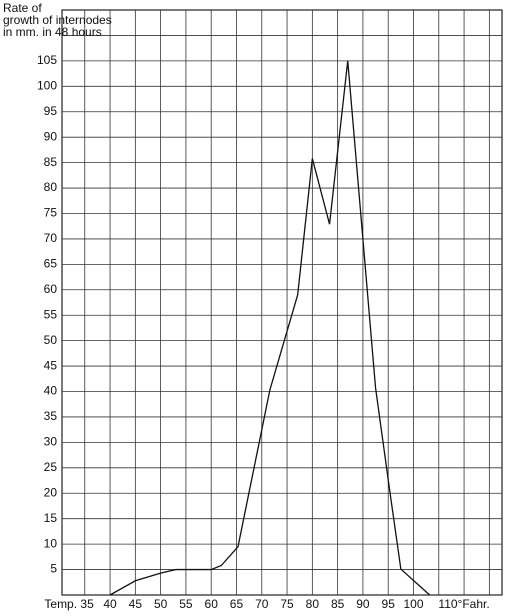  I want to click on x-tick-label: 80, so click(313, 604).